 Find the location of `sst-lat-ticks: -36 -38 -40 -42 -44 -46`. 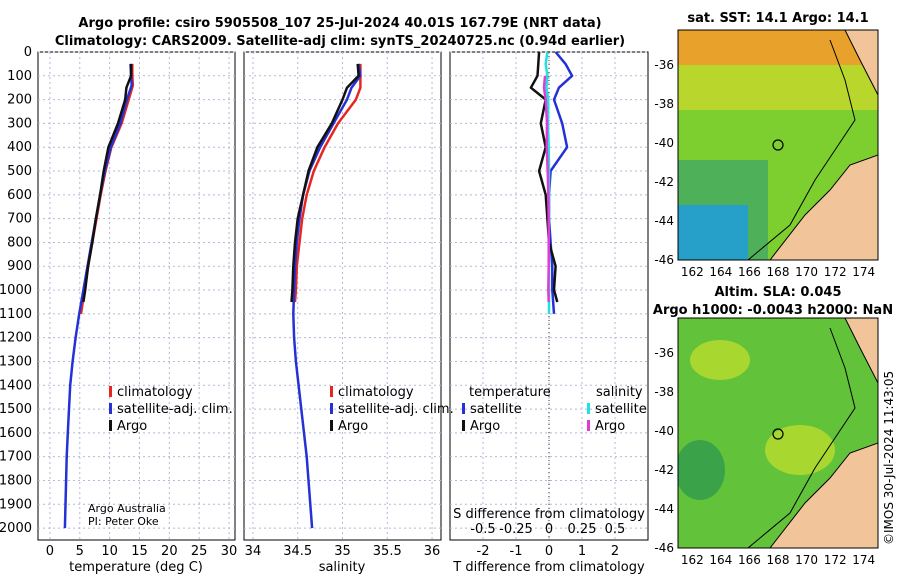

sst-lat-ticks: -36 -38 -40 -42 -44 -46 is located at coordinates (664, 162).